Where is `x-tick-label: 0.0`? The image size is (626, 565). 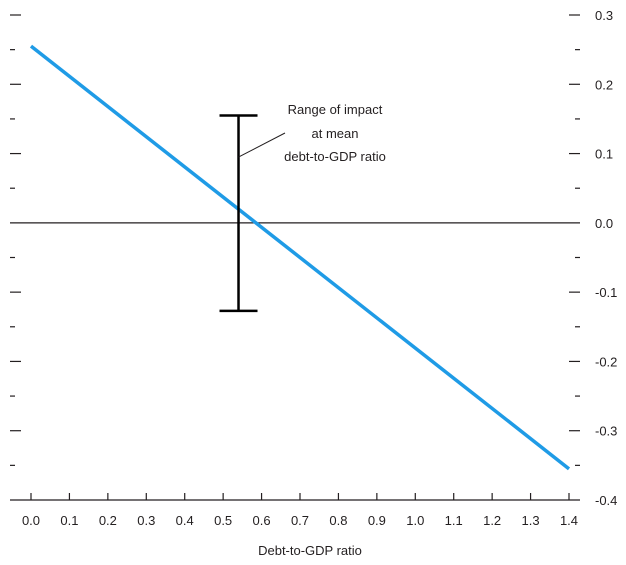 x-tick-label: 0.0 is located at coordinates (31, 520).